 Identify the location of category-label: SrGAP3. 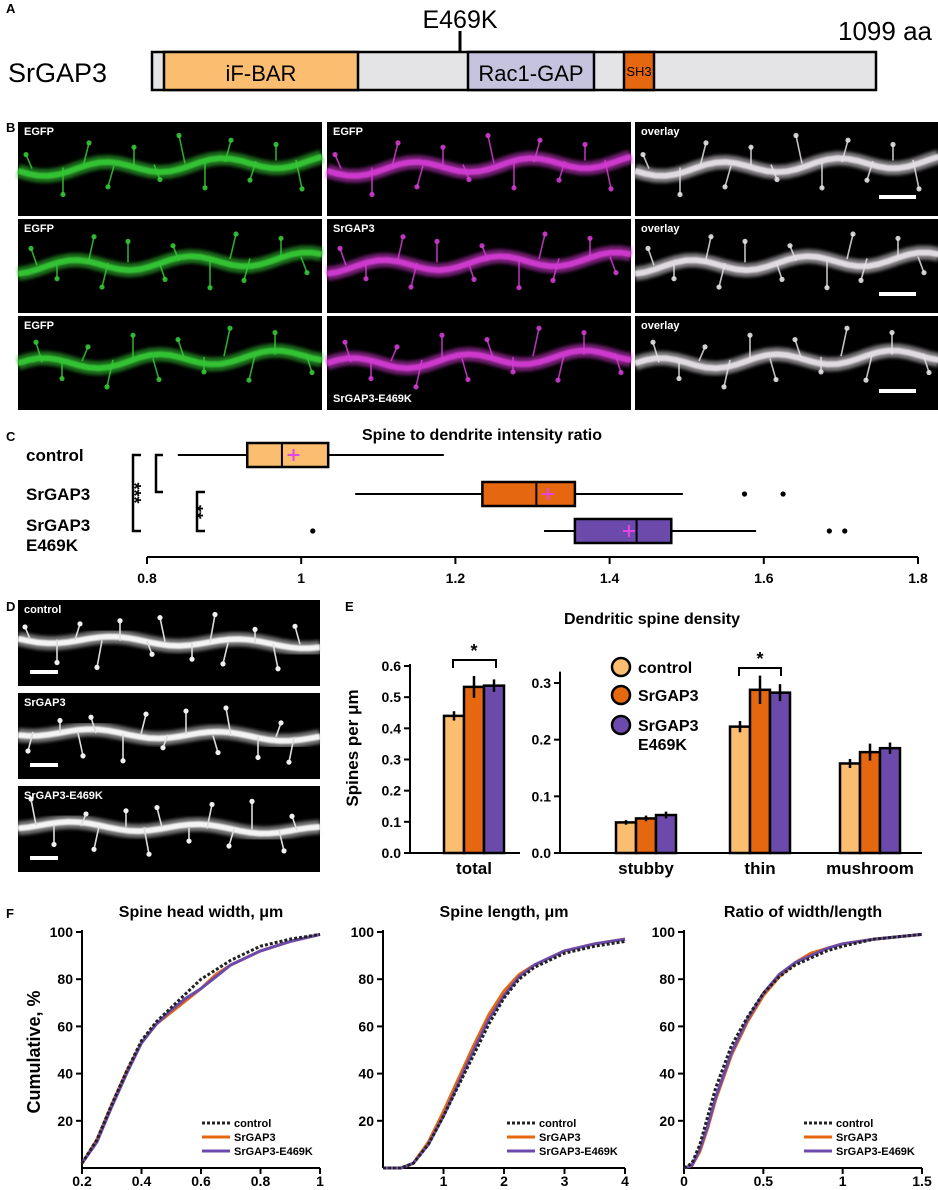
(58, 525).